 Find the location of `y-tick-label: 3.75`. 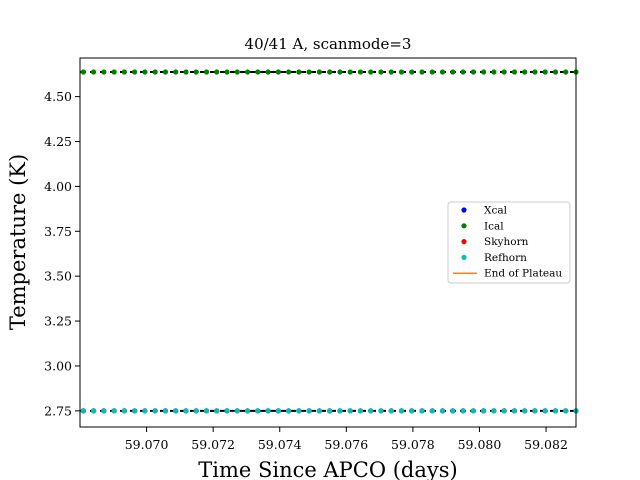

y-tick-label: 3.75 is located at coordinates (58, 231).